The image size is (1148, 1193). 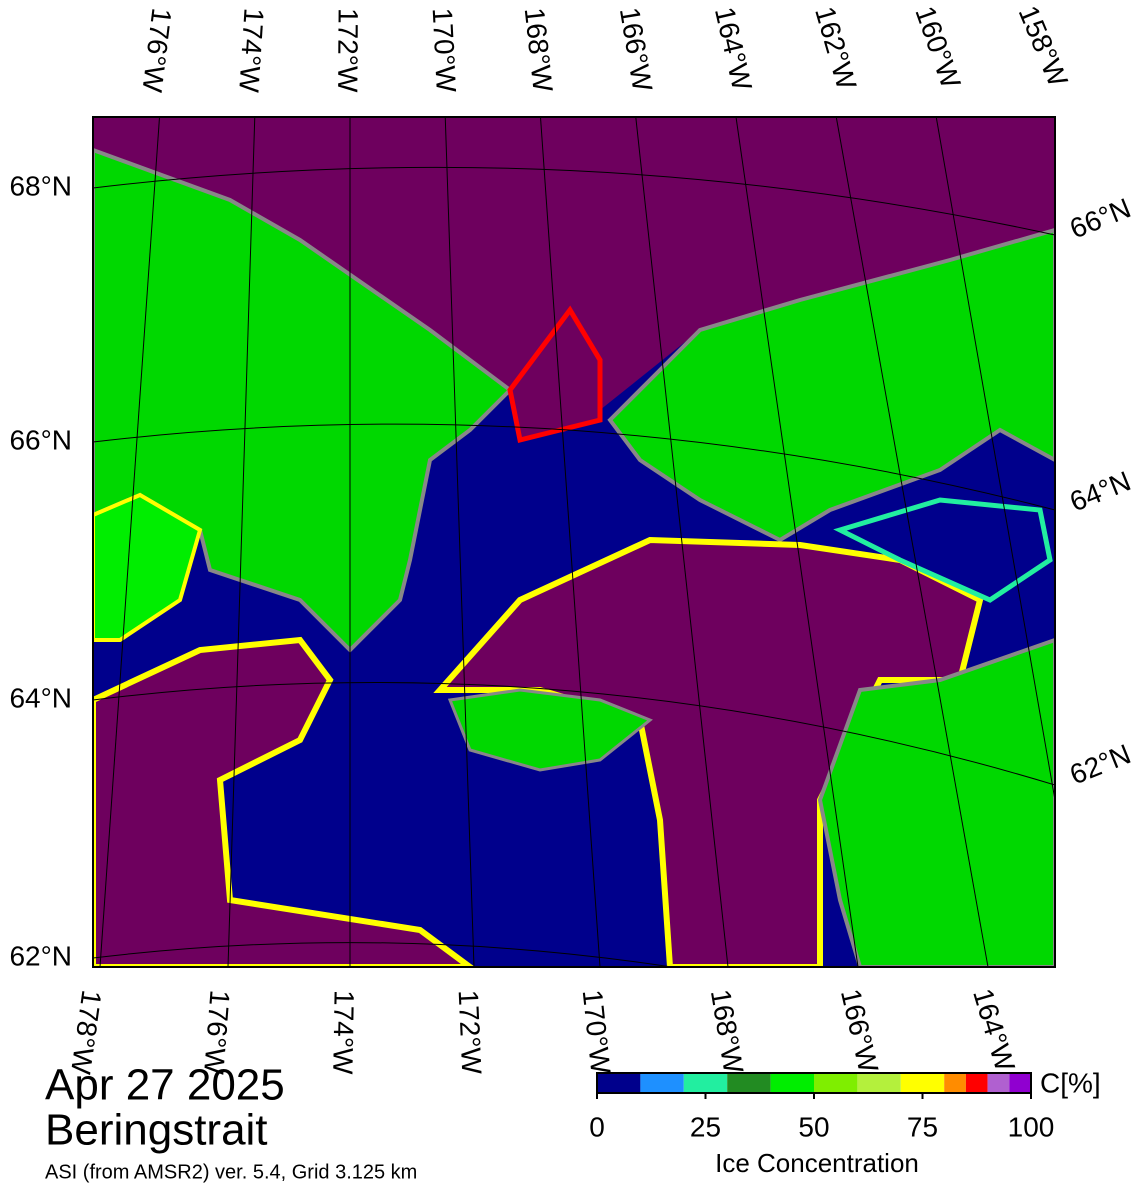 What do you see at coordinates (705, 1126) in the screenshot?
I see `colorbar-tick-label: 25` at bounding box center [705, 1126].